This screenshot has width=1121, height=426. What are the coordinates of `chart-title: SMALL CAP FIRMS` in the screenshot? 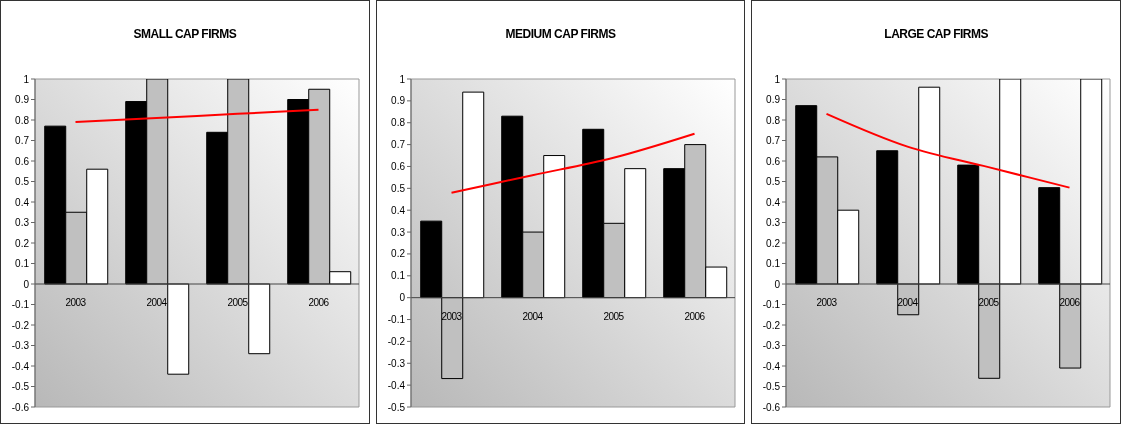 It's located at (185, 35).